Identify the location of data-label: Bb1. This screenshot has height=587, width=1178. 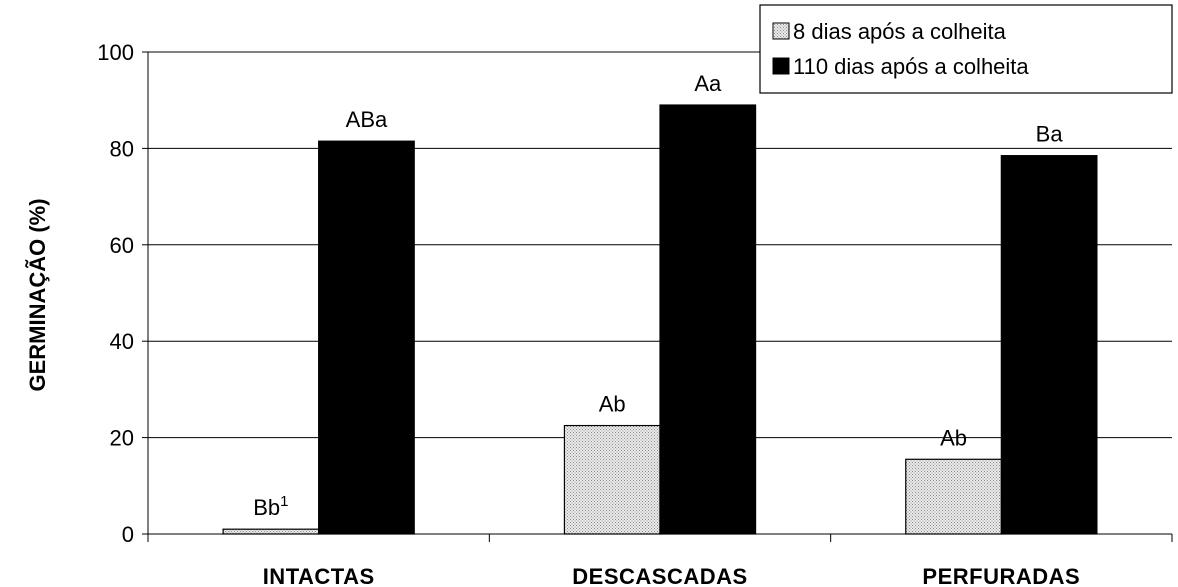
(270, 506).